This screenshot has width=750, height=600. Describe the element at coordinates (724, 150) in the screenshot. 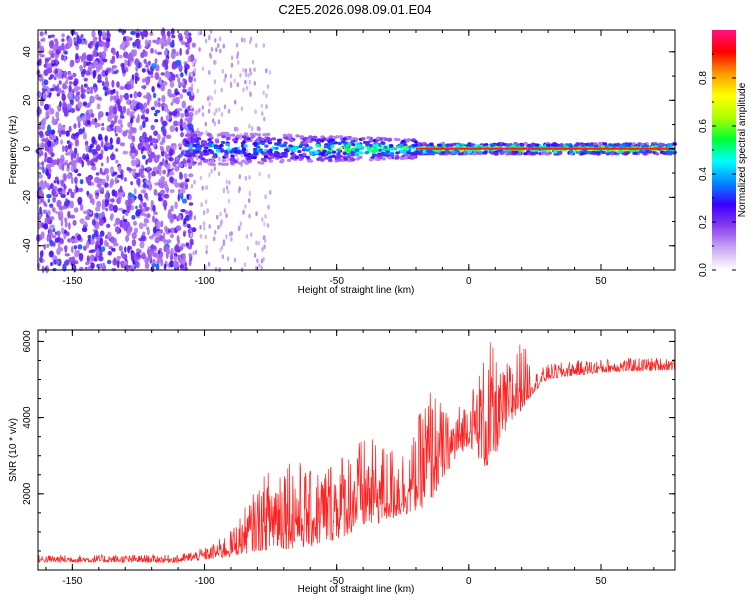

I see `colorbar-bar` at that location.